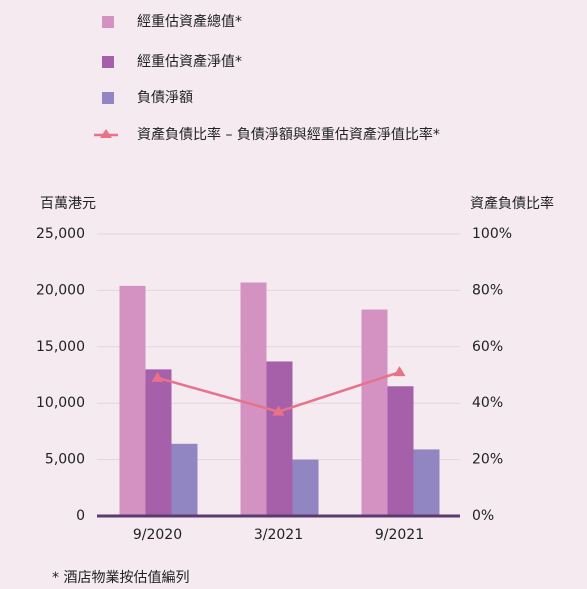 The height and width of the screenshot is (589, 587). What do you see at coordinates (288, 134) in the screenshot?
I see `legend-label: 資產負債比率 – 負債淨額與經重估資產淨值比率*` at bounding box center [288, 134].